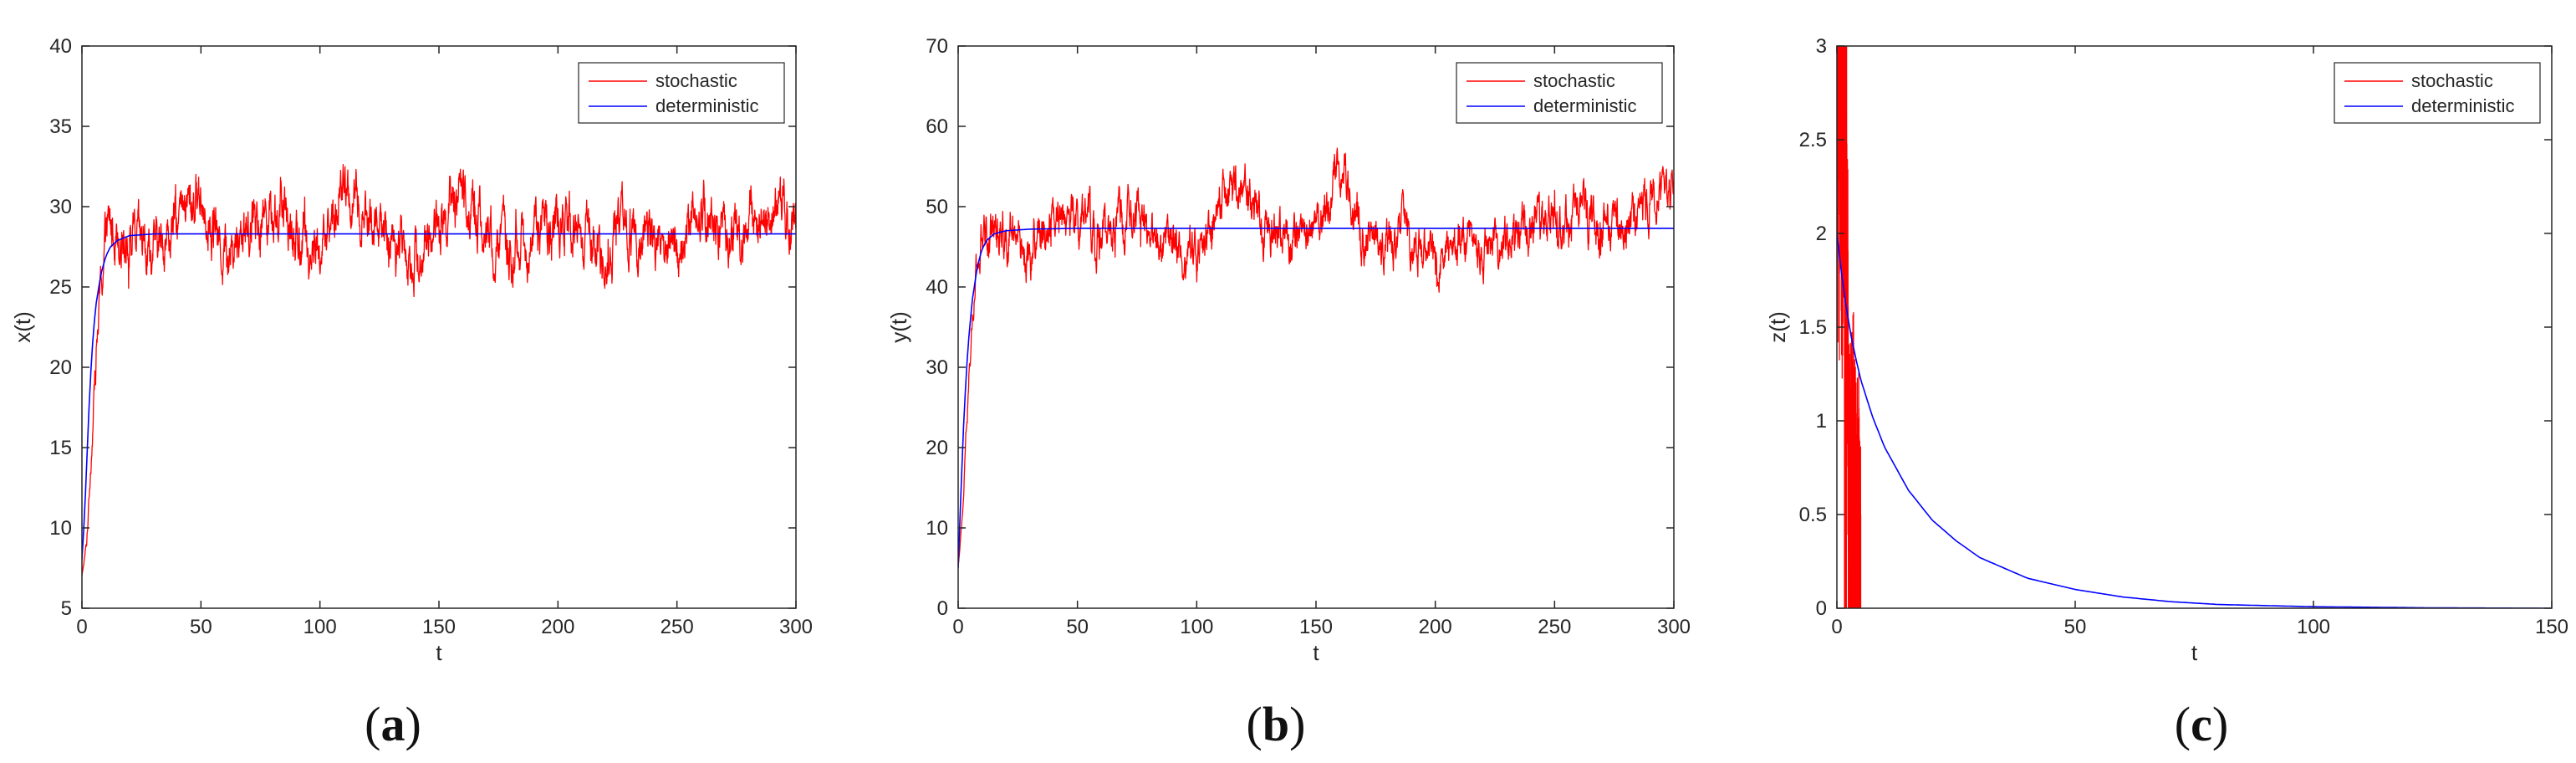  What do you see at coordinates (1813, 327) in the screenshot?
I see `y-tick-label: 1.5` at bounding box center [1813, 327].